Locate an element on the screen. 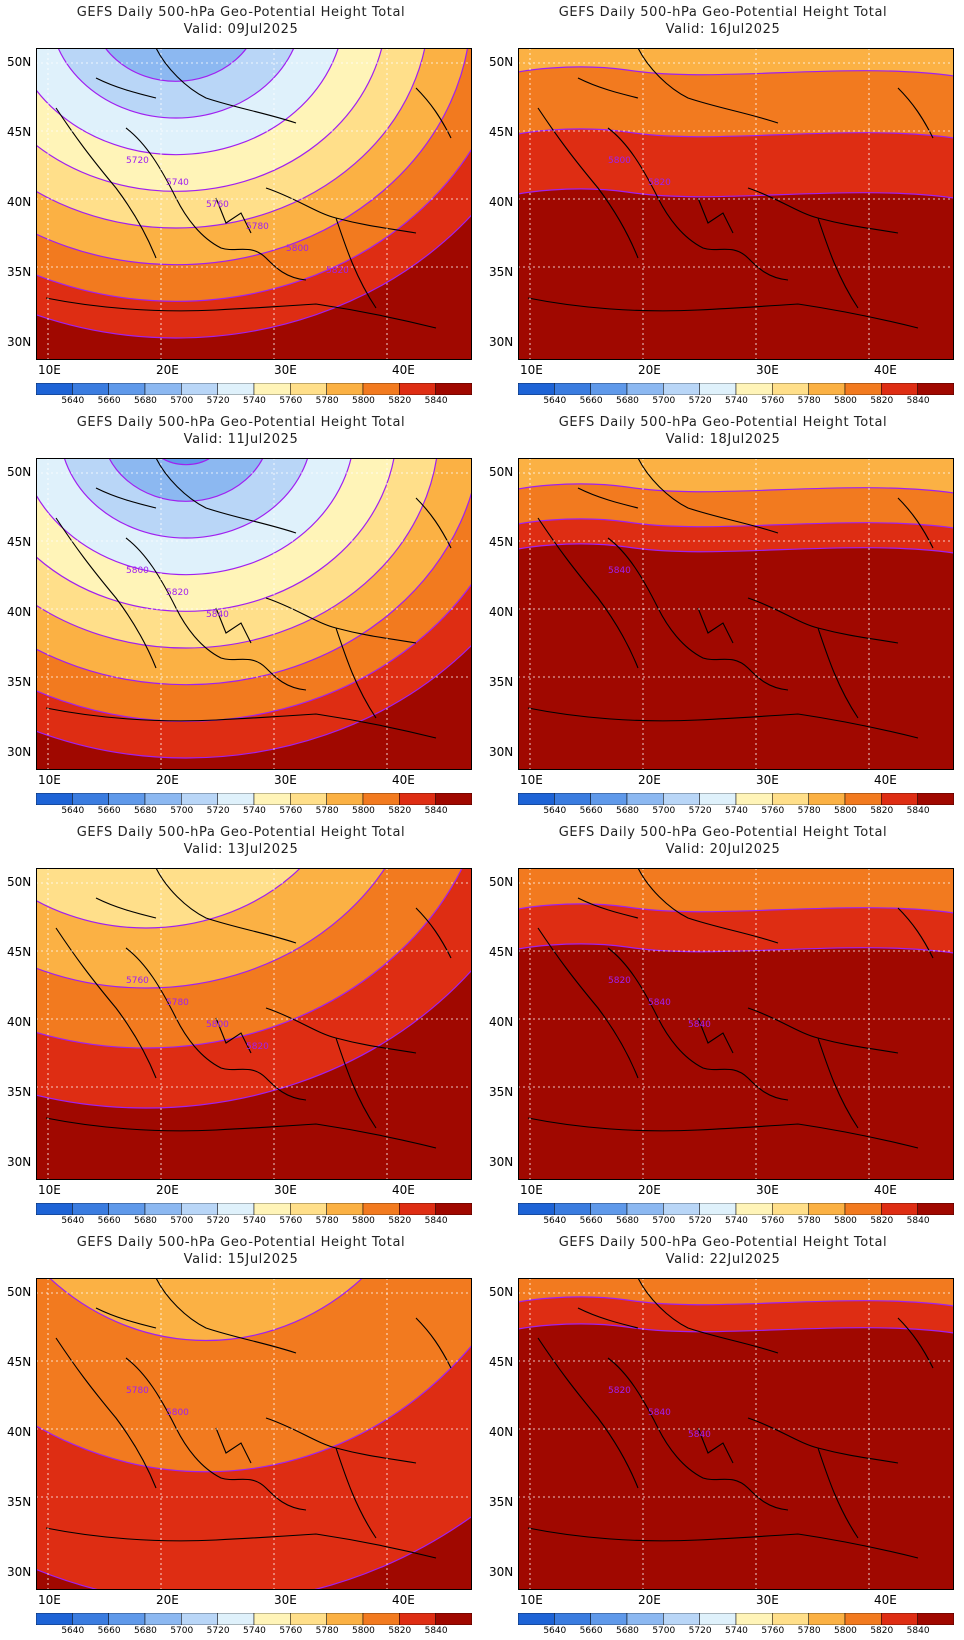 Image resolution: width=964 pixels, height=1640 pixels. contour-label: 5800 is located at coordinates (177, 1413).